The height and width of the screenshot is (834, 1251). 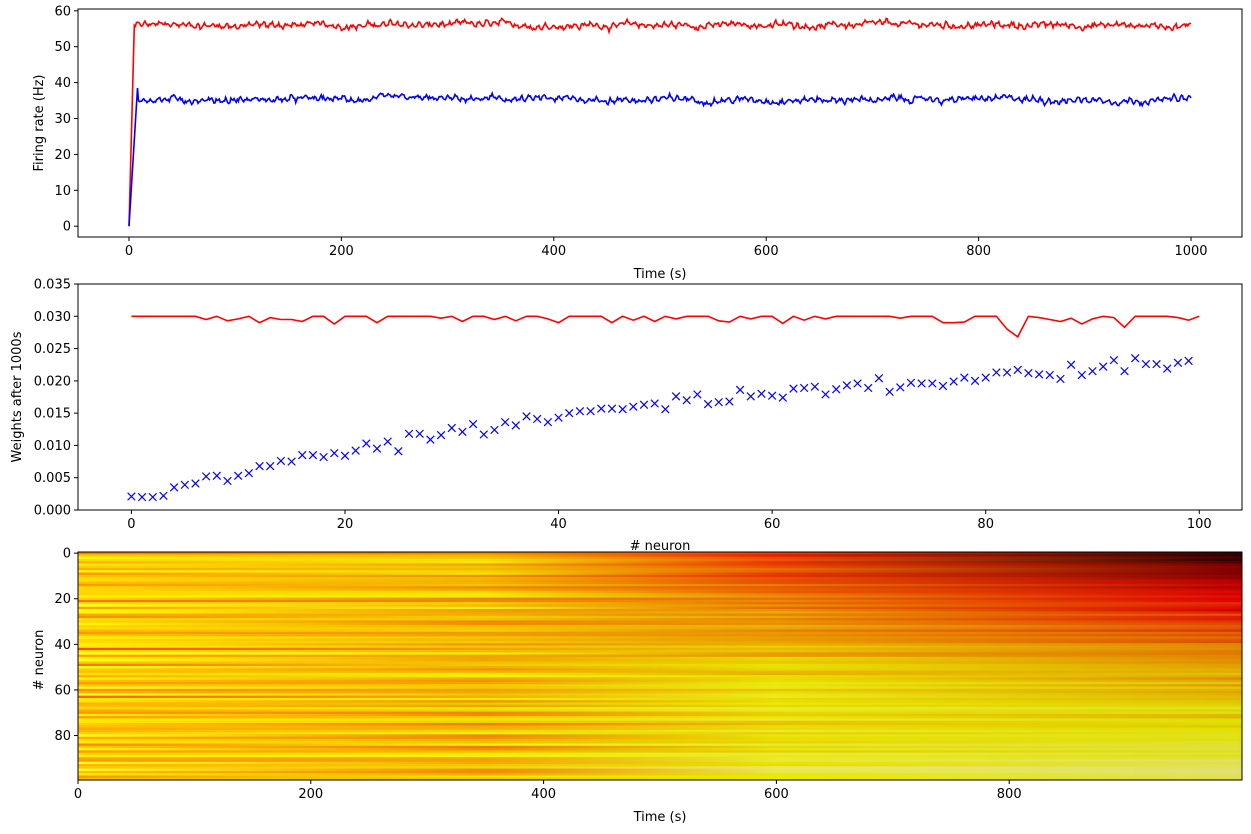 What do you see at coordinates (62, 155) in the screenshot?
I see `firing-rate-ytick-label: 20` at bounding box center [62, 155].